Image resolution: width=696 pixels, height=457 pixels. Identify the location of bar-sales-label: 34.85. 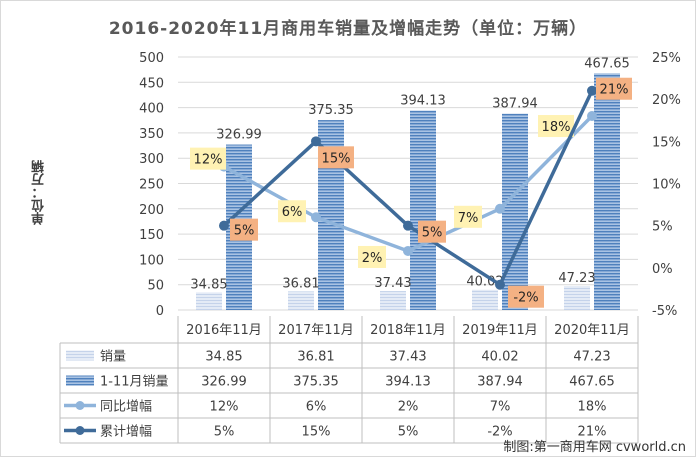
(208, 284).